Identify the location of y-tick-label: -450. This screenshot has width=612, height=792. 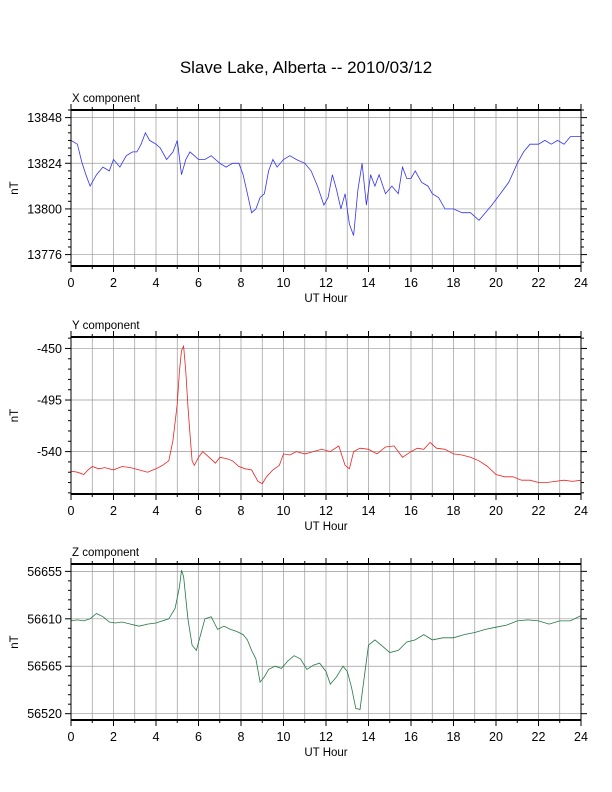
(49, 349).